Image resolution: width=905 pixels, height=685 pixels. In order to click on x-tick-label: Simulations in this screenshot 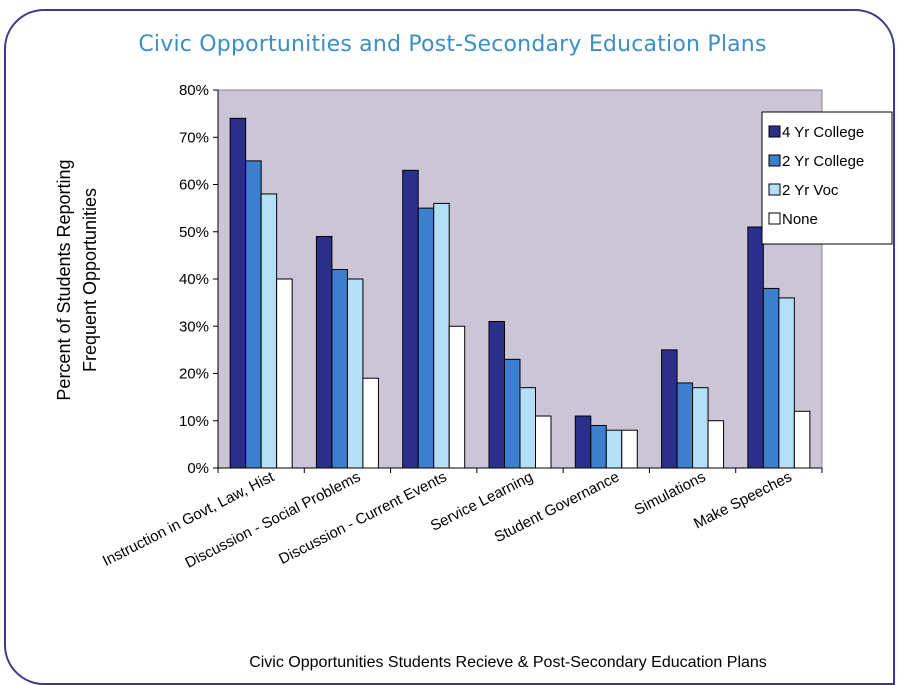, I will do `click(670, 493)`.